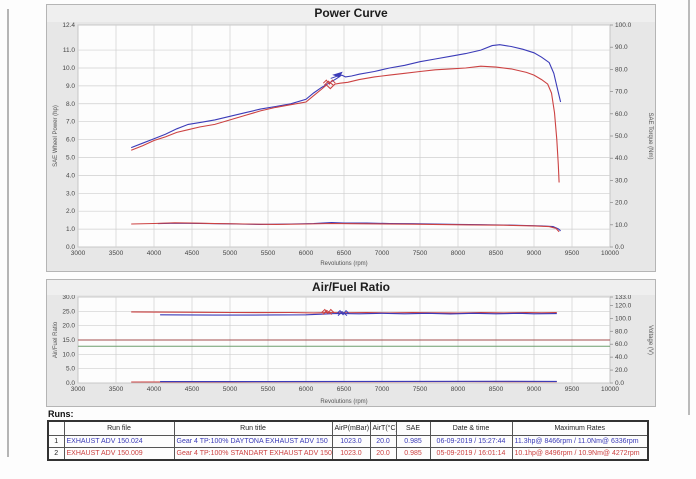 This screenshot has height=479, width=696. I want to click on series-daytona-afr, so click(358, 314).